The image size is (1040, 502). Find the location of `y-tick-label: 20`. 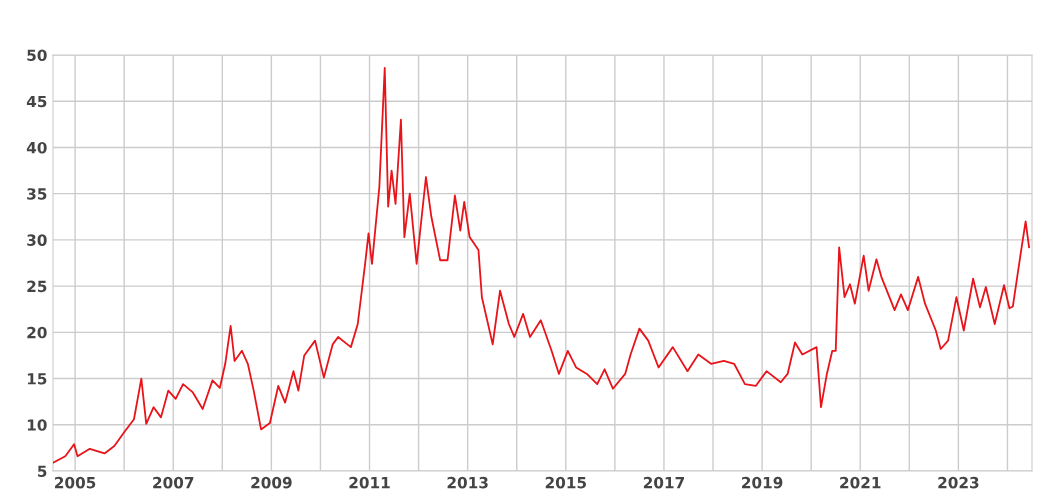

y-tick-label: 20 is located at coordinates (37, 332).